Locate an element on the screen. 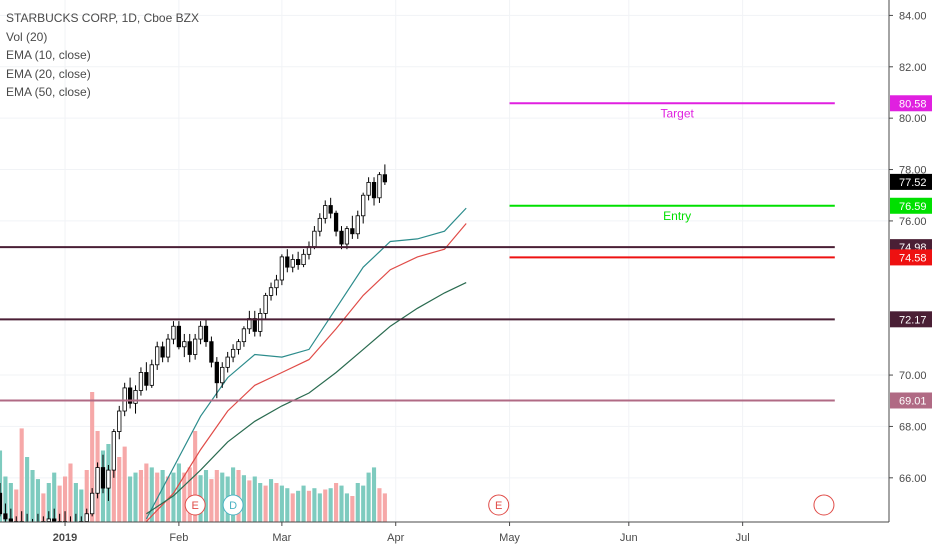  study-ema-10: EMA (10, close) is located at coordinates (48, 55).